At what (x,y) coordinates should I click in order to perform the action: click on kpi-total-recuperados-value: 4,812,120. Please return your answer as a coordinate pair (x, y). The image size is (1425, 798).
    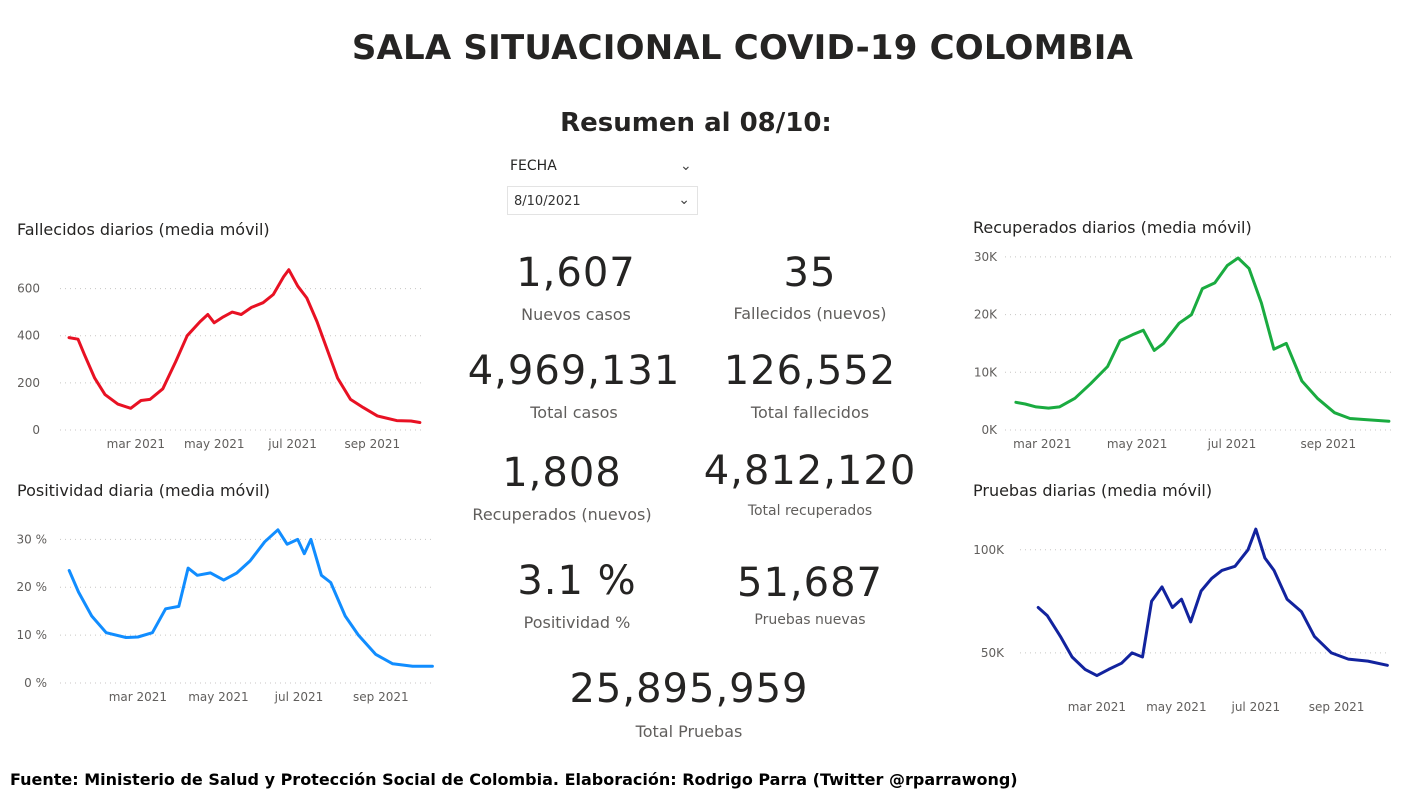
    Looking at the image, I should click on (810, 471).